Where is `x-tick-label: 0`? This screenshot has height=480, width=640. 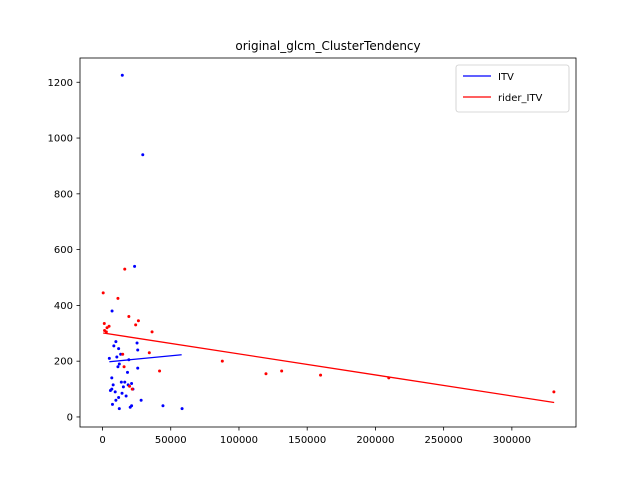
x-tick-label: 0 is located at coordinates (102, 440).